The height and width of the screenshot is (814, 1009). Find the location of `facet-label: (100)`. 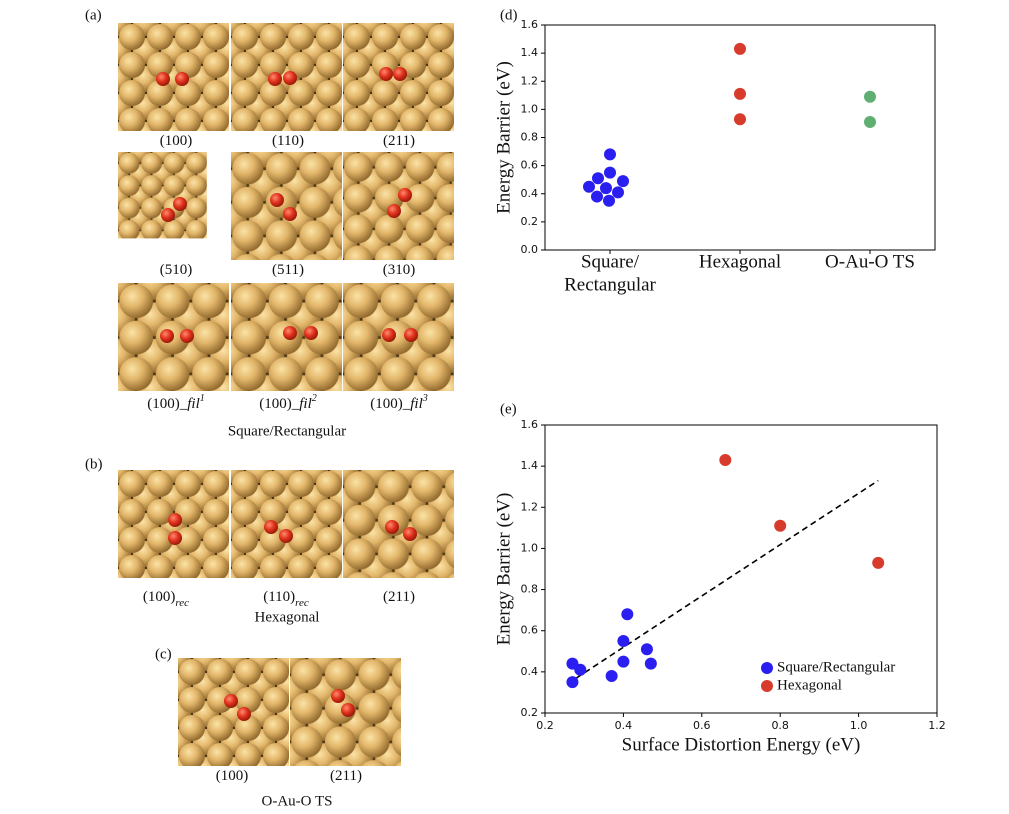

facet-label: (100) is located at coordinates (232, 776).